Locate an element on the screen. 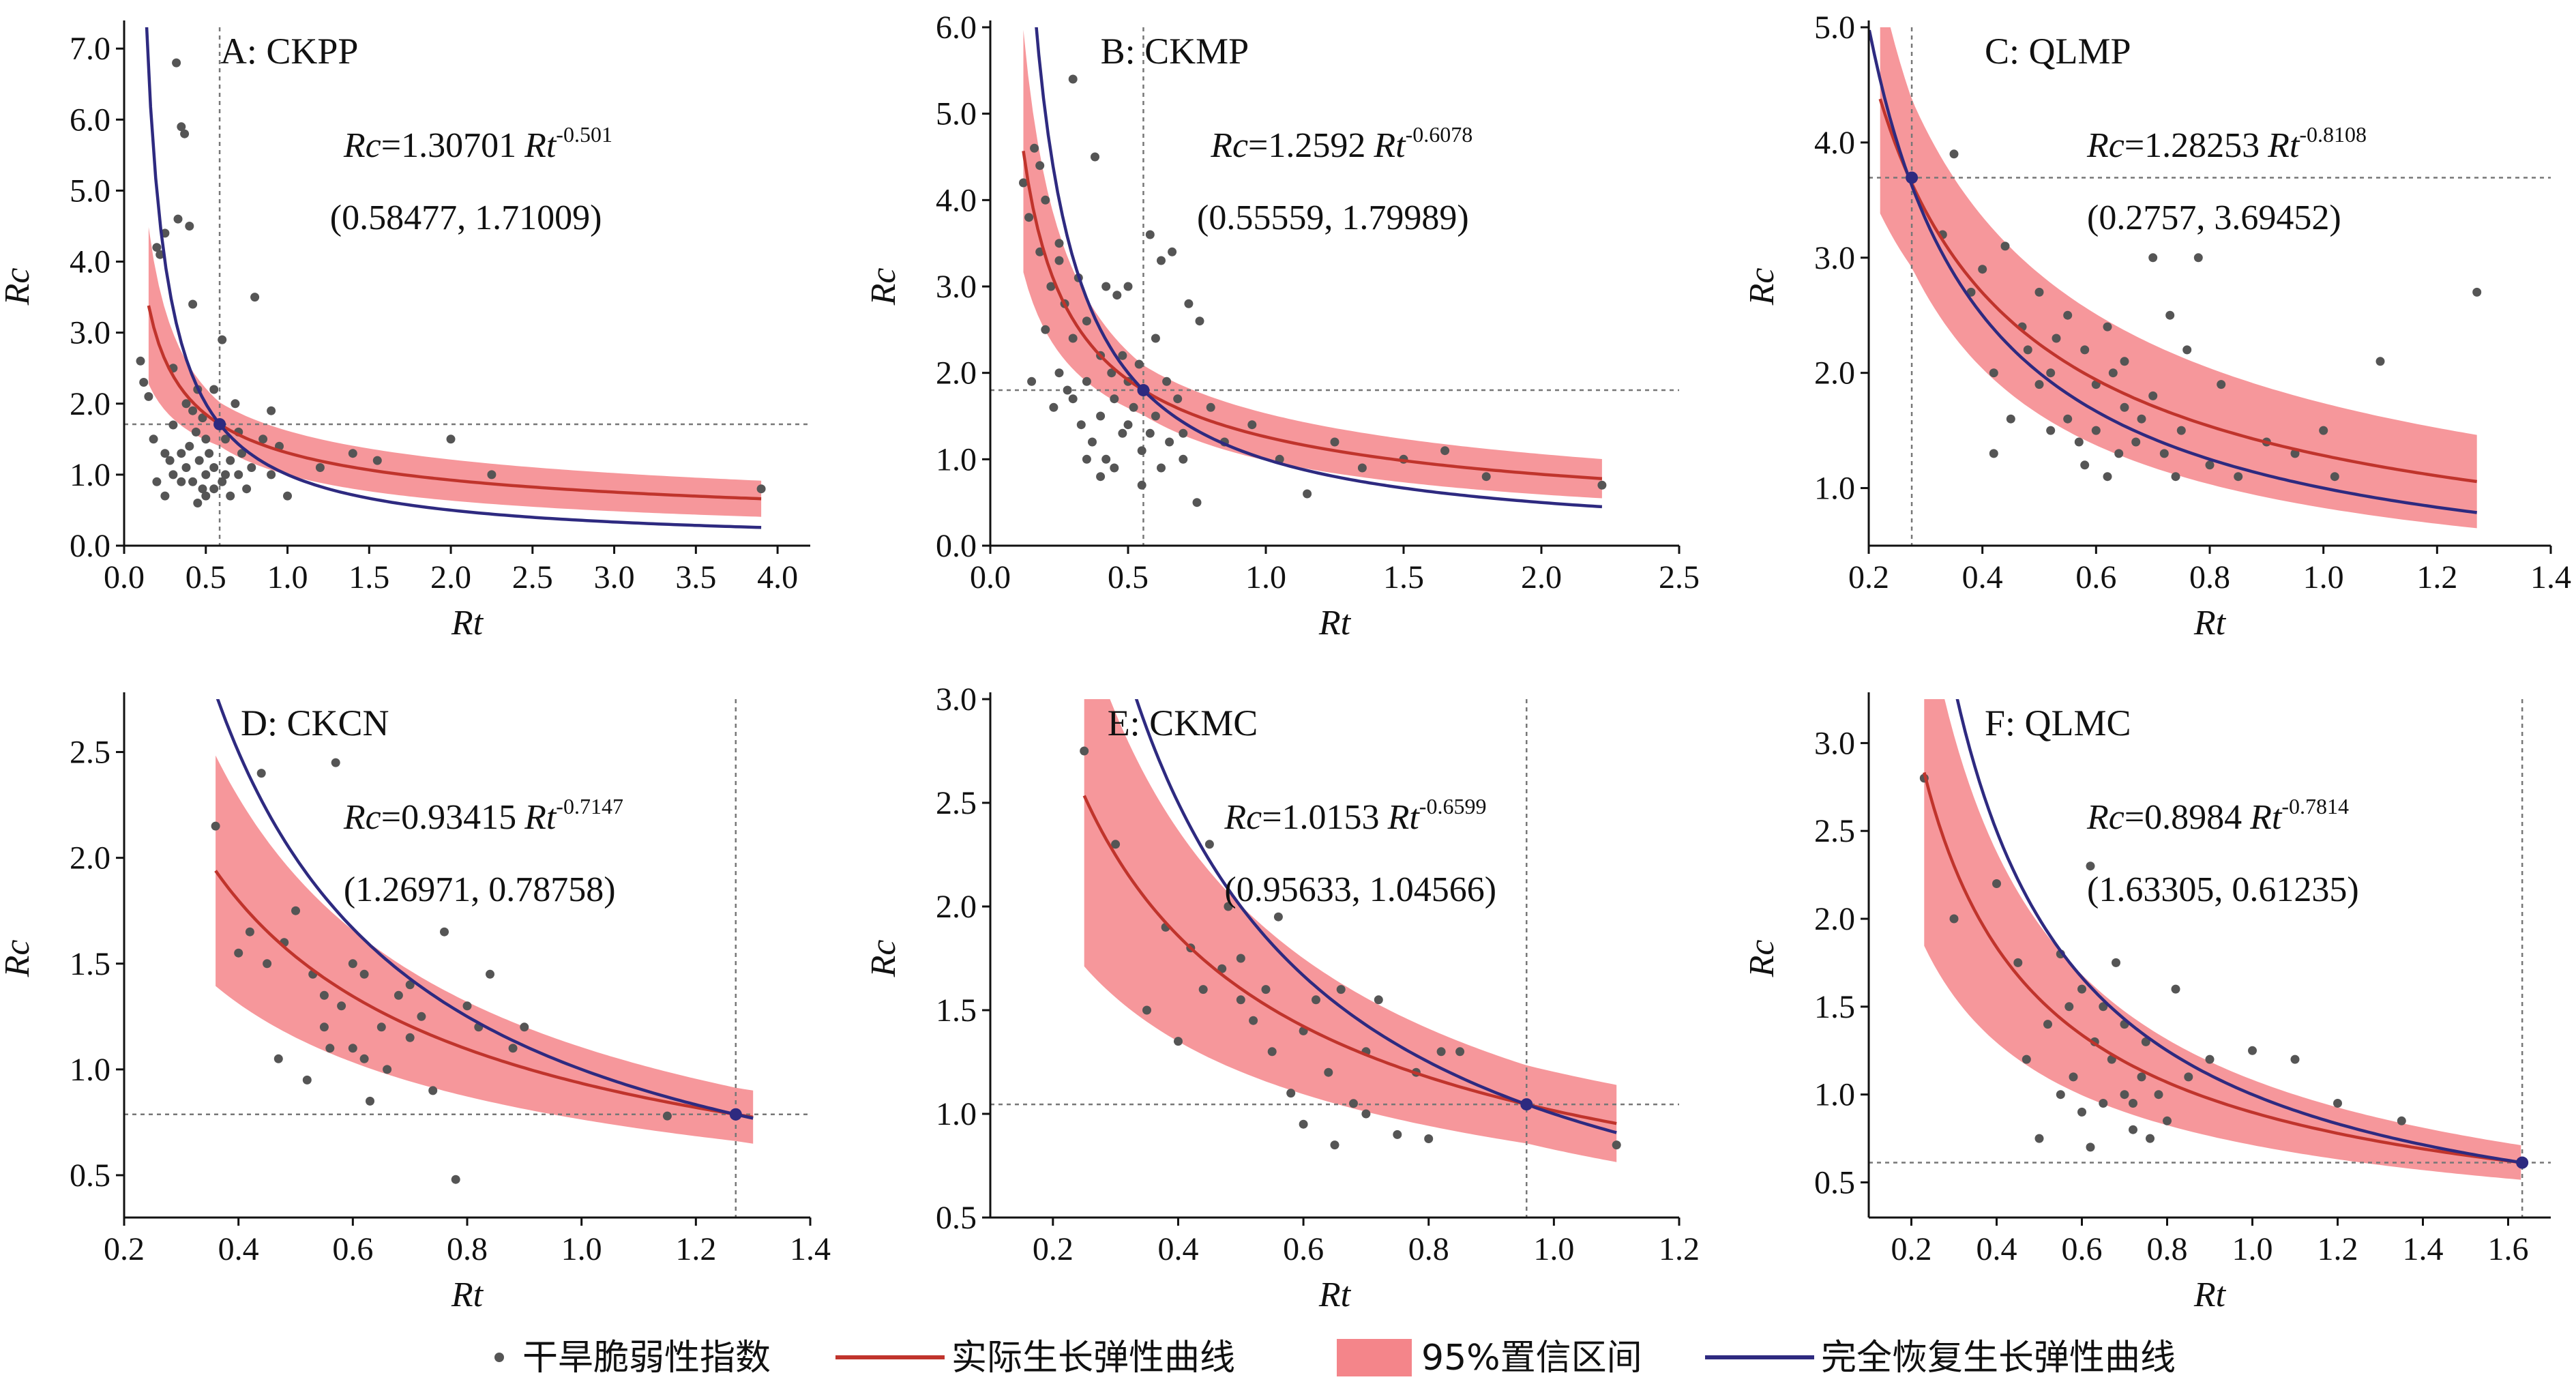 The height and width of the screenshot is (1386, 2576). eq-coef: =0.8984 is located at coordinates (2183, 817).